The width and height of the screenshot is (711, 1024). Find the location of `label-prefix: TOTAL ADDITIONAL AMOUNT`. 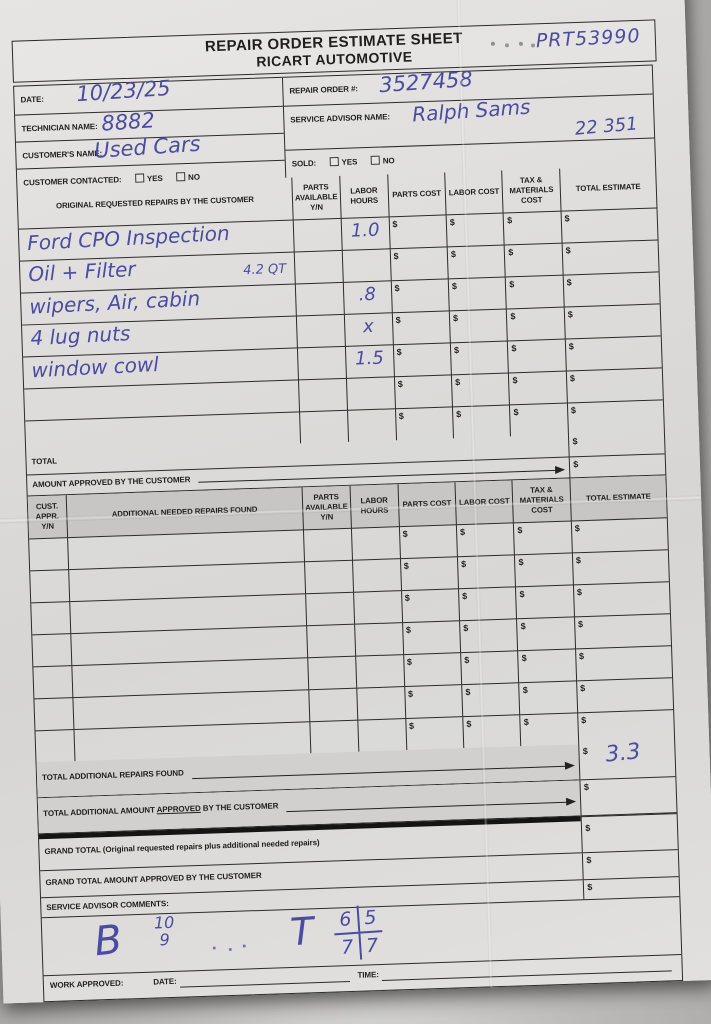

label-prefix: TOTAL ADDITIONAL AMOUNT is located at coordinates (100, 812).